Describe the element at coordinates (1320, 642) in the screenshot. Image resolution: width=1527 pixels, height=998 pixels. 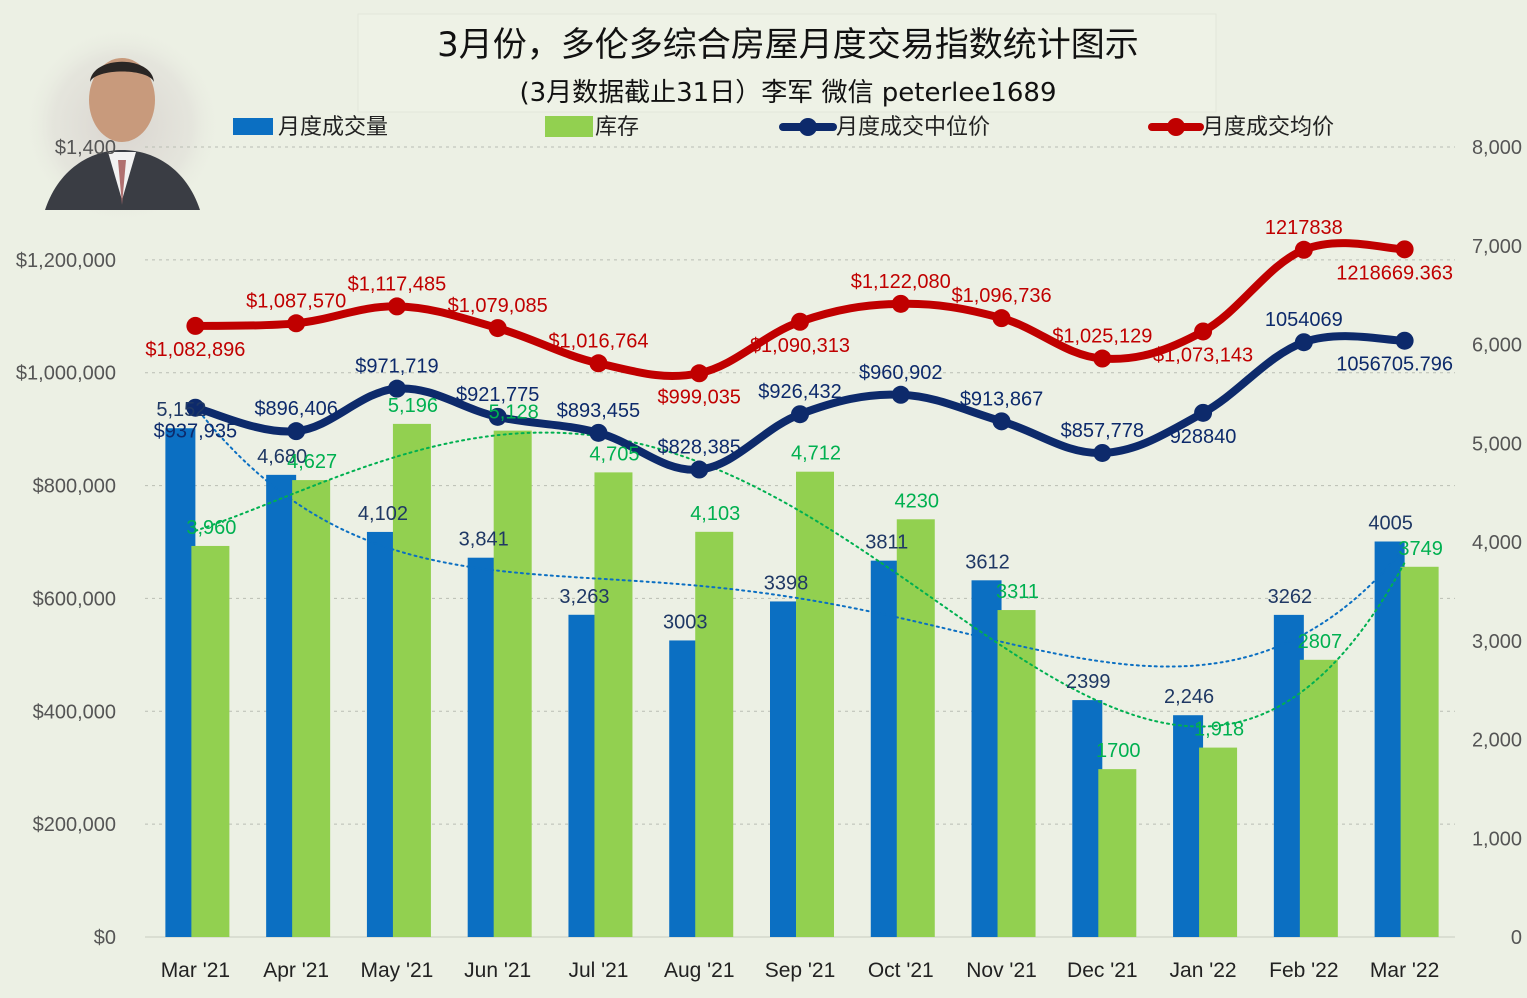
I see `inventory-data-label: 2807` at that location.